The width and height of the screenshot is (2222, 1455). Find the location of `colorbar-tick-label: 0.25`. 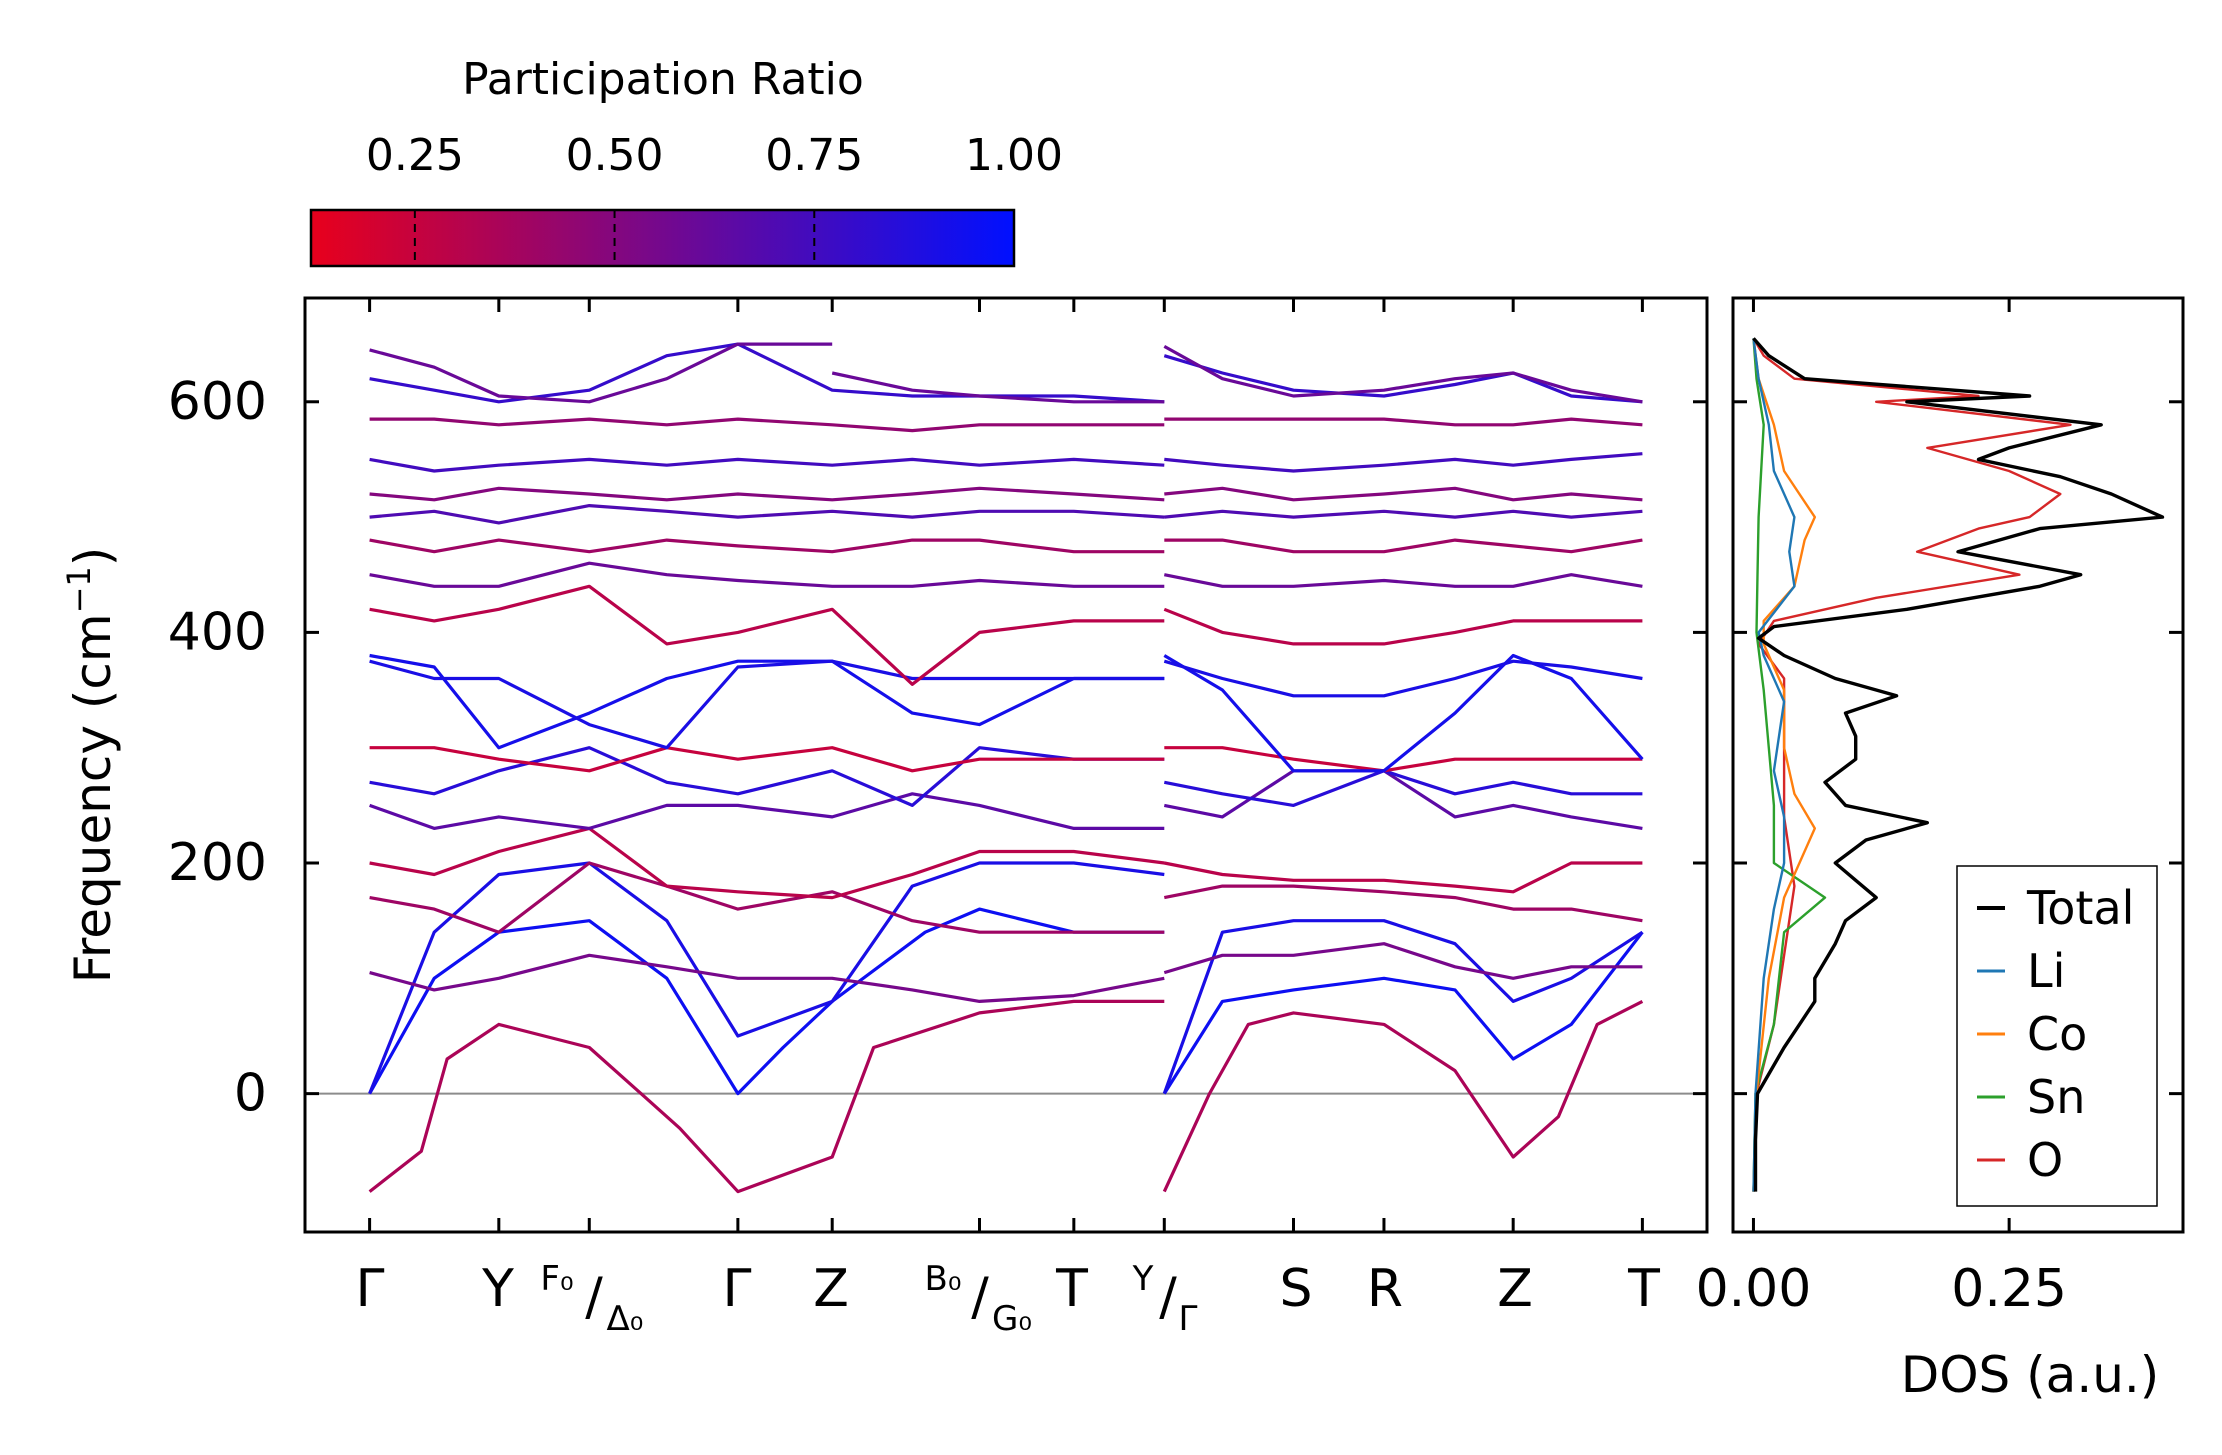

colorbar-tick-label: 0.25 is located at coordinates (415, 155).